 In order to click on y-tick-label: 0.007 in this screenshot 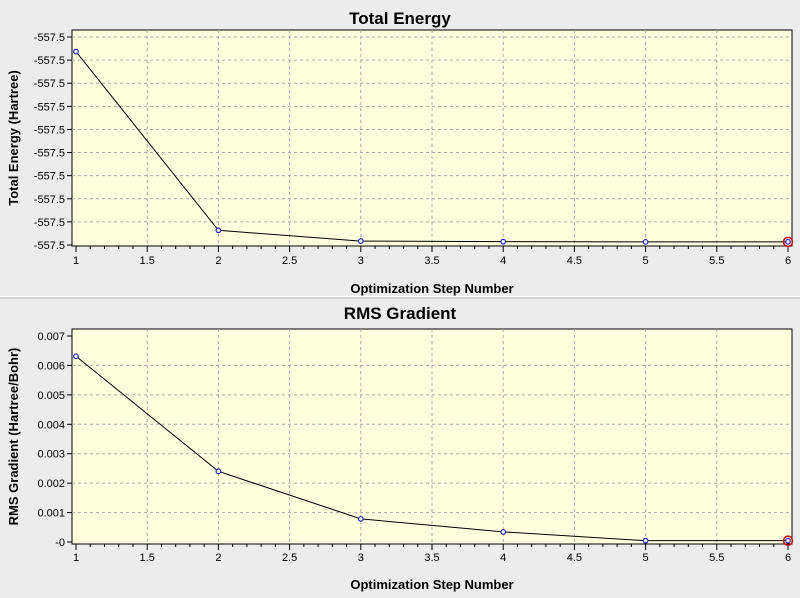, I will do `click(51, 337)`.